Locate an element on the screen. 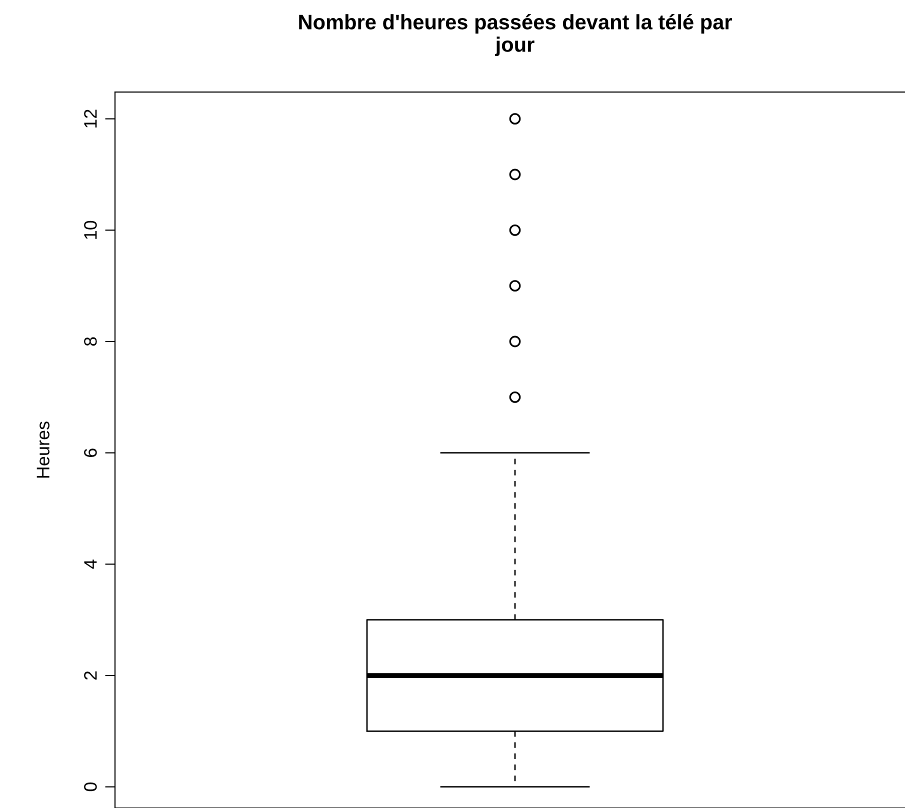 The height and width of the screenshot is (808, 905). y-tick-label: 10 is located at coordinates (90, 229).